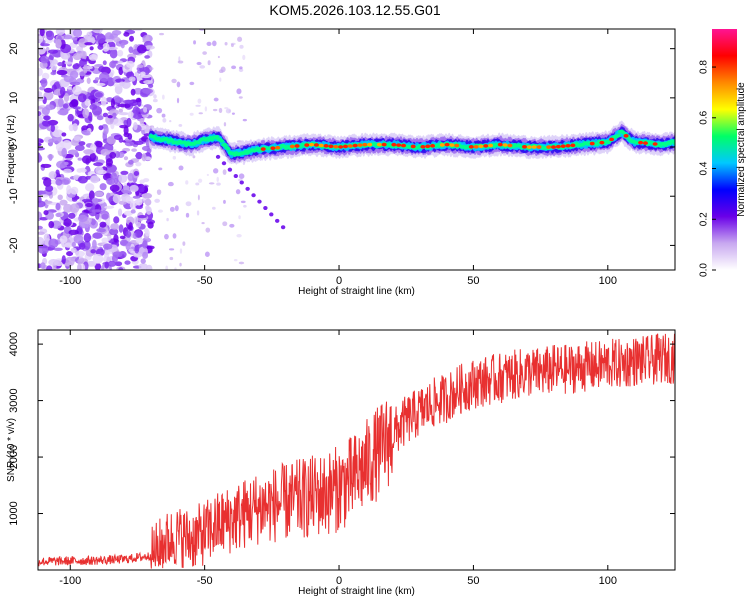 Image resolution: width=750 pixels, height=600 pixels. I want to click on colorbar-label: Normalized spectral amplitude, so click(741, 149).